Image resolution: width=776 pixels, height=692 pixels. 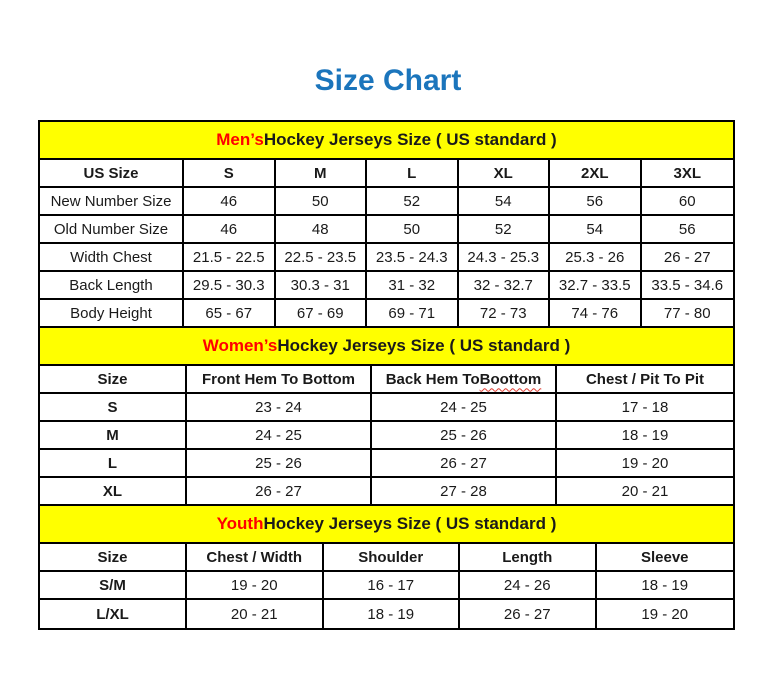 I want to click on table-row: New Number Size 46 50 52 54 56 60, so click(x=386, y=202).